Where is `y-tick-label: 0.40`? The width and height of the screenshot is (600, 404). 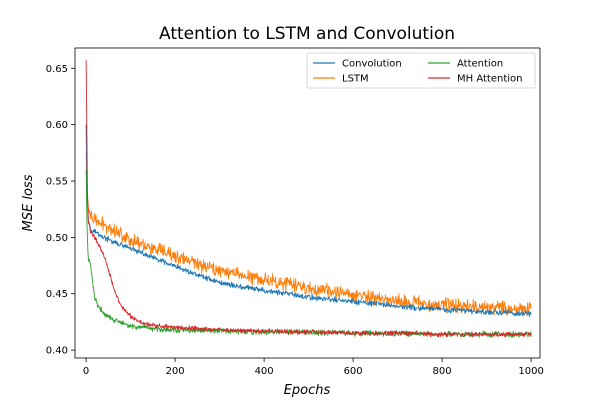
y-tick-label: 0.40 is located at coordinates (57, 351).